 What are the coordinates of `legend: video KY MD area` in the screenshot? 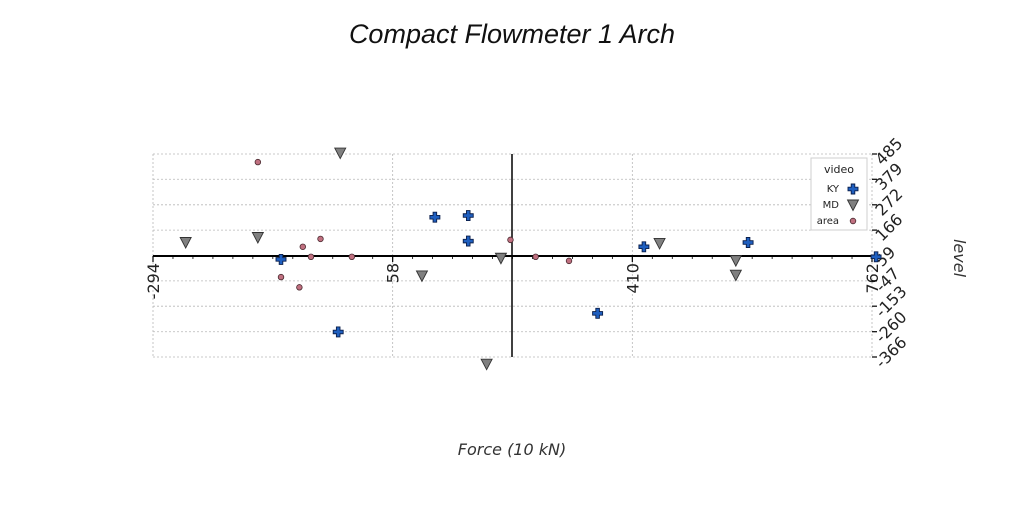 It's located at (839, 194).